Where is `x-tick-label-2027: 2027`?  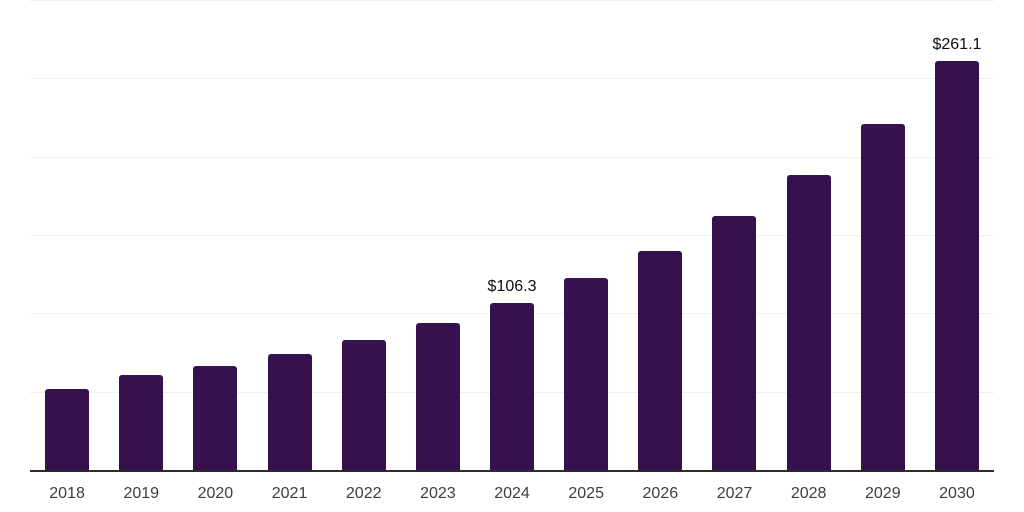
x-tick-label-2027: 2027 is located at coordinates (734, 493).